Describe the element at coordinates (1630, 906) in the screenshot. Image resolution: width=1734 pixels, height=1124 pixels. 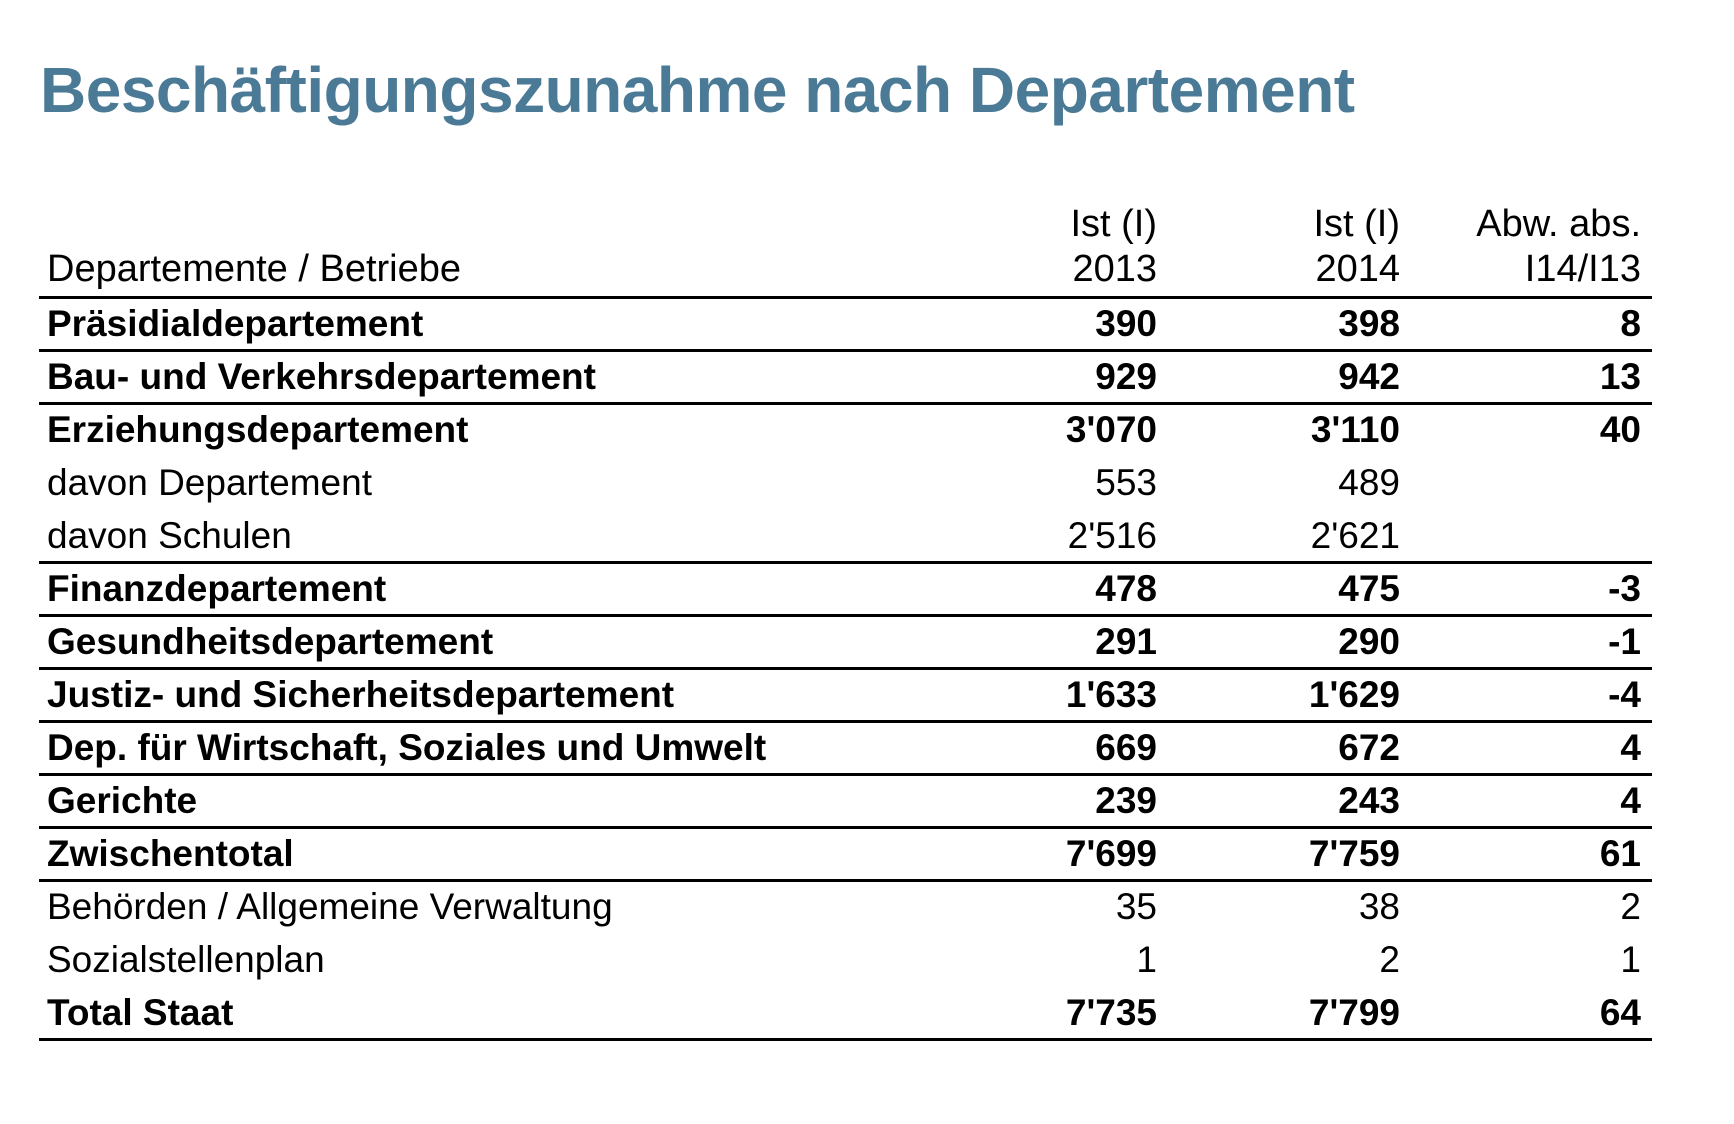
I see `value-abw: 2` at that location.